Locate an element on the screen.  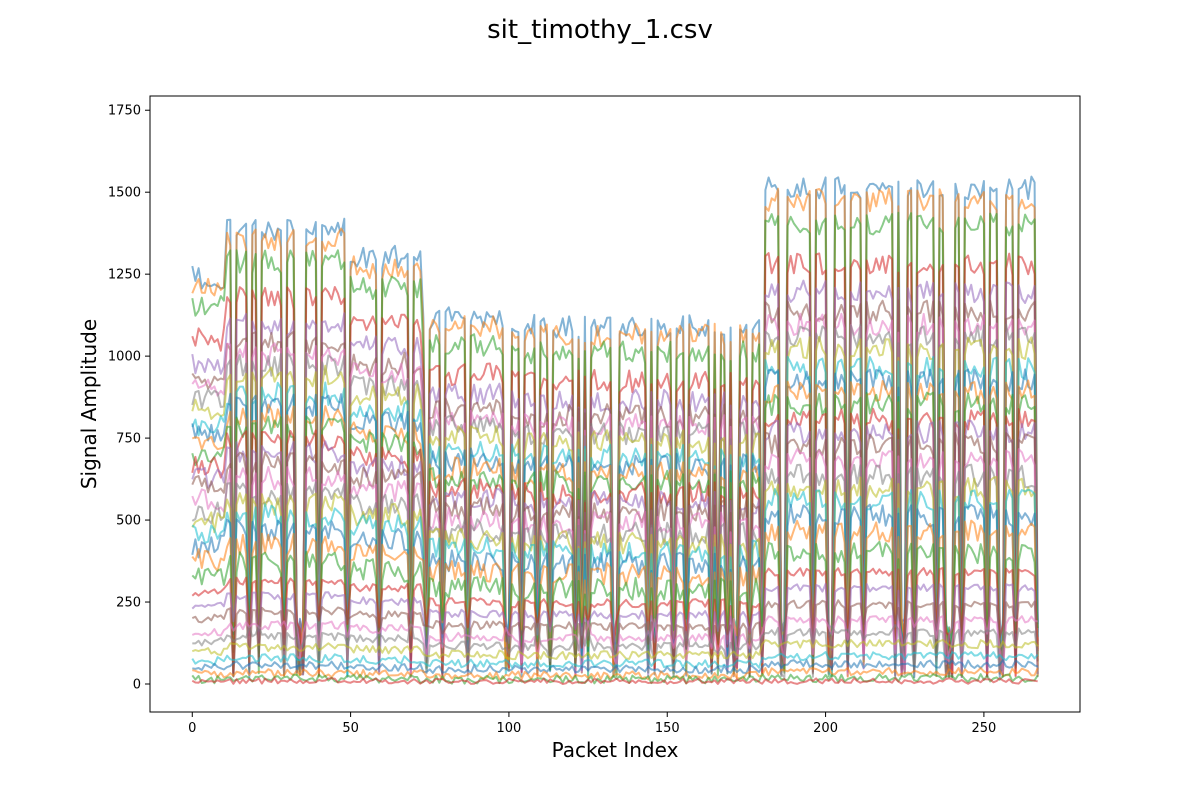
x-tick-label: 0 is located at coordinates (192, 728).